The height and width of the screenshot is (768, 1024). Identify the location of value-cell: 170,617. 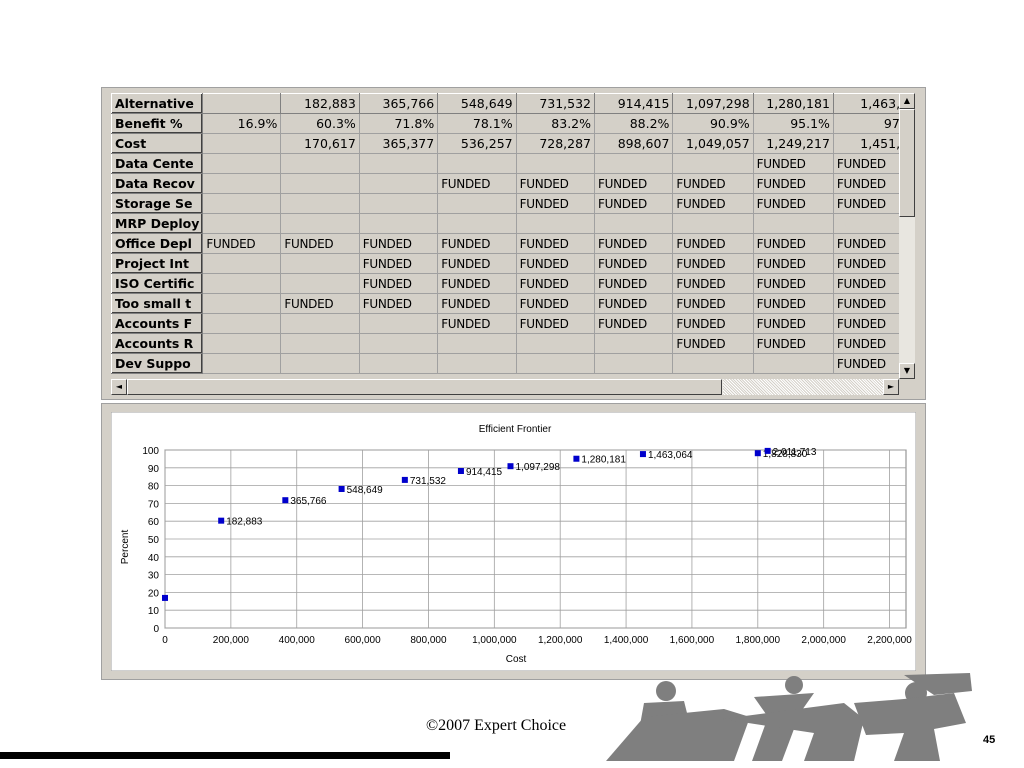
(320, 143).